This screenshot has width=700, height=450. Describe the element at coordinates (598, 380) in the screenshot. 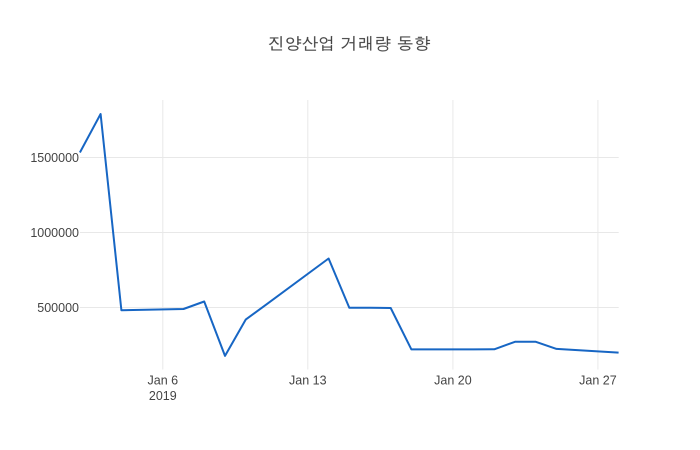

I see `svg-text: Jan 27` at that location.